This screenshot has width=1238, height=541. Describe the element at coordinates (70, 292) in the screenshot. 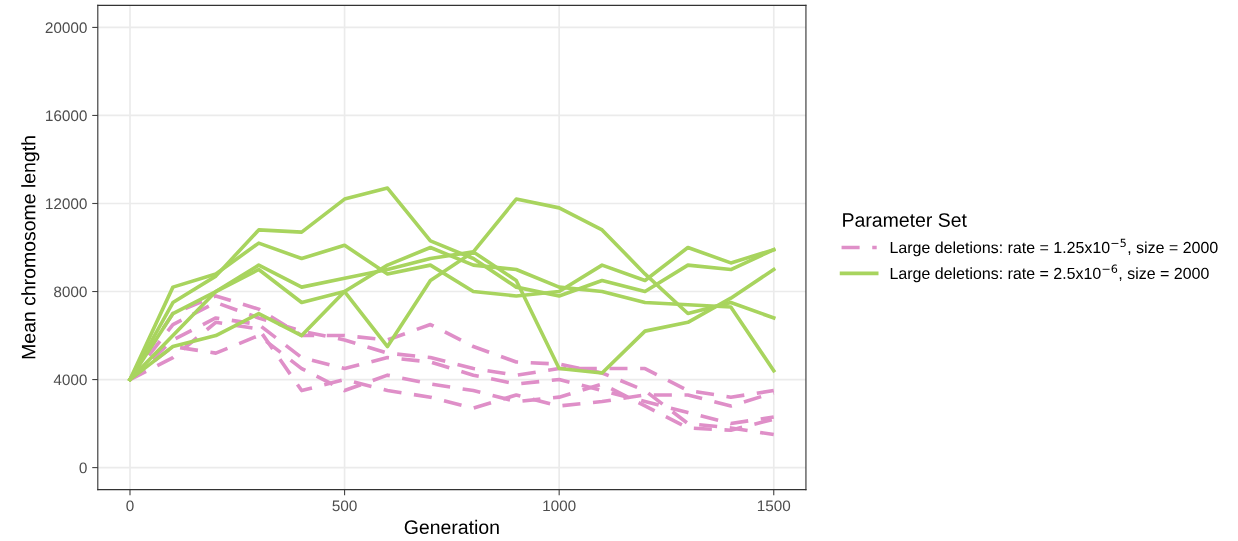

I see `y-tick-label: 8000` at that location.